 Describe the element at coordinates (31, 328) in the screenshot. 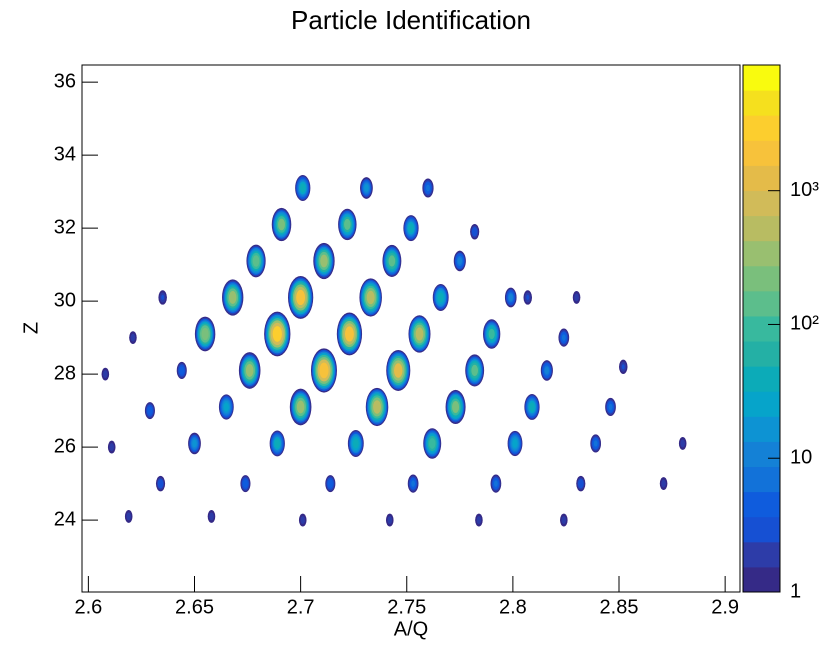

I see `y-axis-label: Z` at that location.